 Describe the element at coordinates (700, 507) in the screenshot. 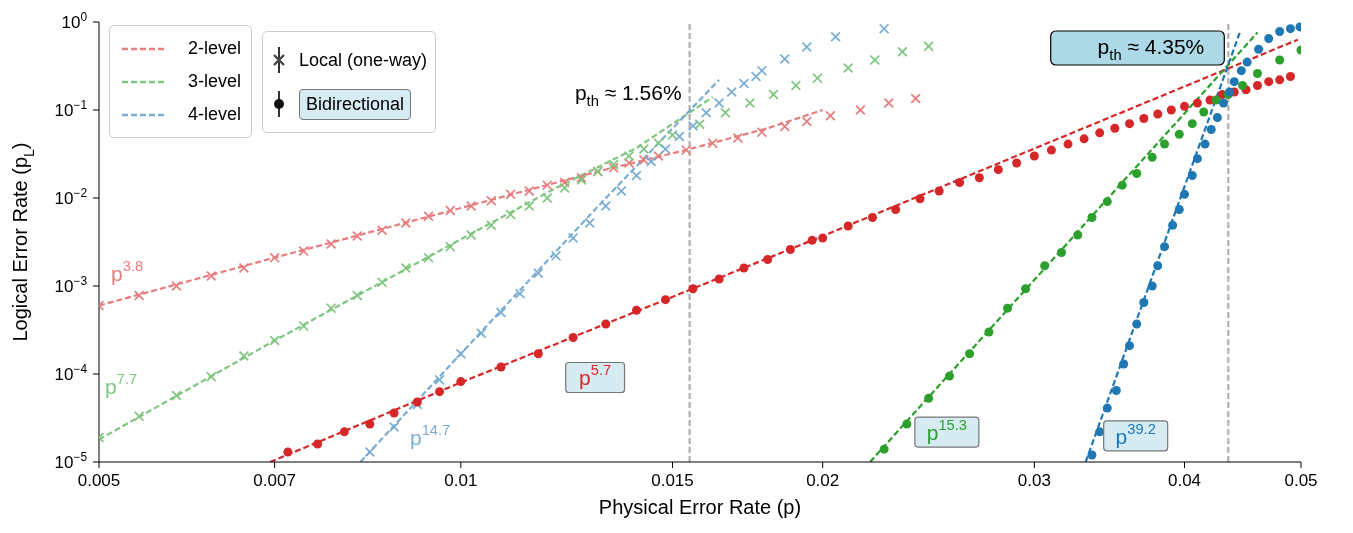

I see `x-axis-title: Physical Error Rate (p)` at that location.